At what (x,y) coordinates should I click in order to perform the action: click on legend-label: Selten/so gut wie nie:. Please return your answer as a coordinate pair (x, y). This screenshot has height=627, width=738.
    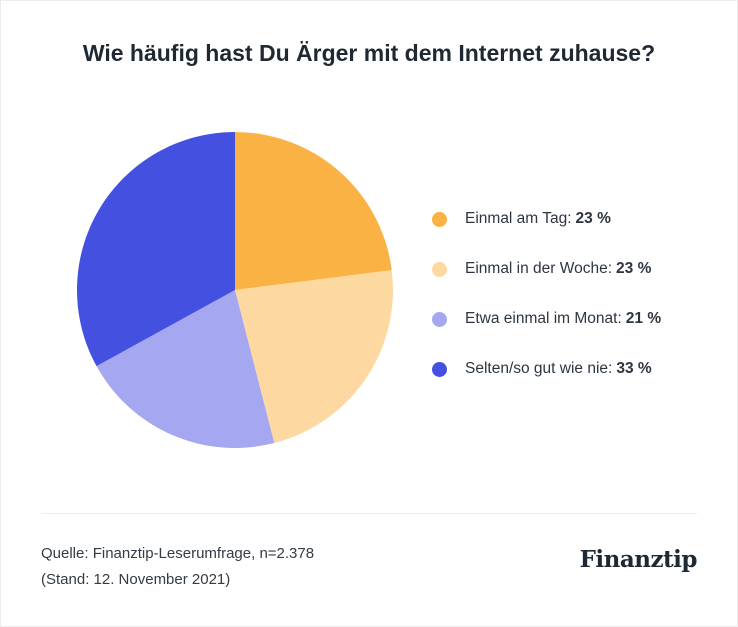
    Looking at the image, I should click on (539, 368).